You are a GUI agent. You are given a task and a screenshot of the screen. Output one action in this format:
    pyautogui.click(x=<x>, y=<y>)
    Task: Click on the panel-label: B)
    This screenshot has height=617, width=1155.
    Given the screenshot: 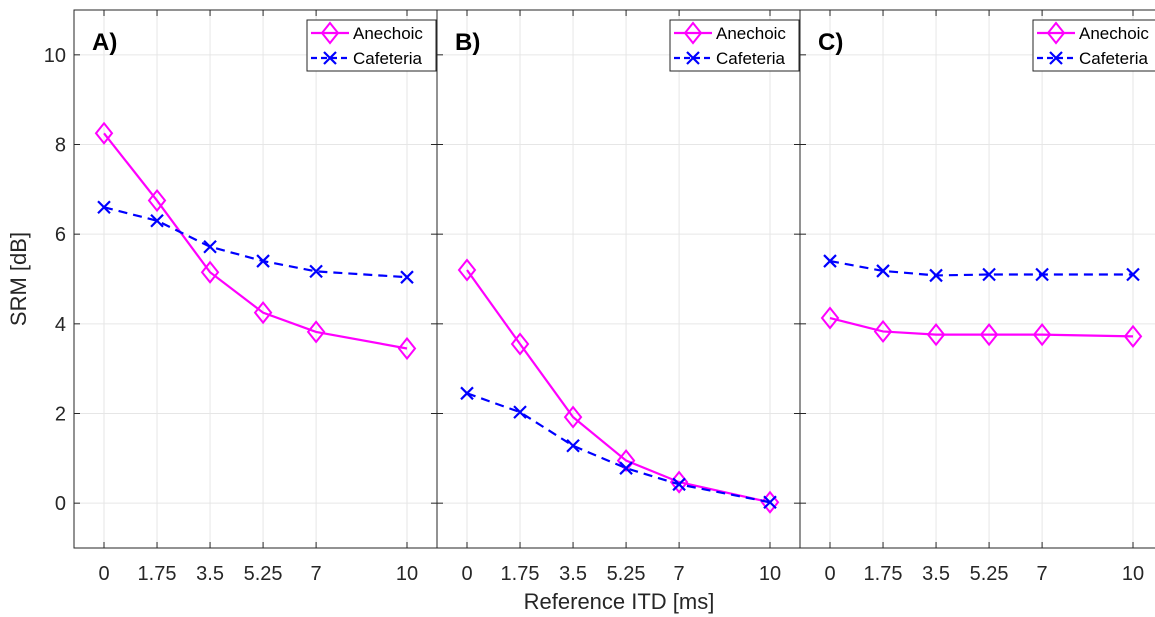 What is the action you would take?
    pyautogui.click(x=467, y=42)
    